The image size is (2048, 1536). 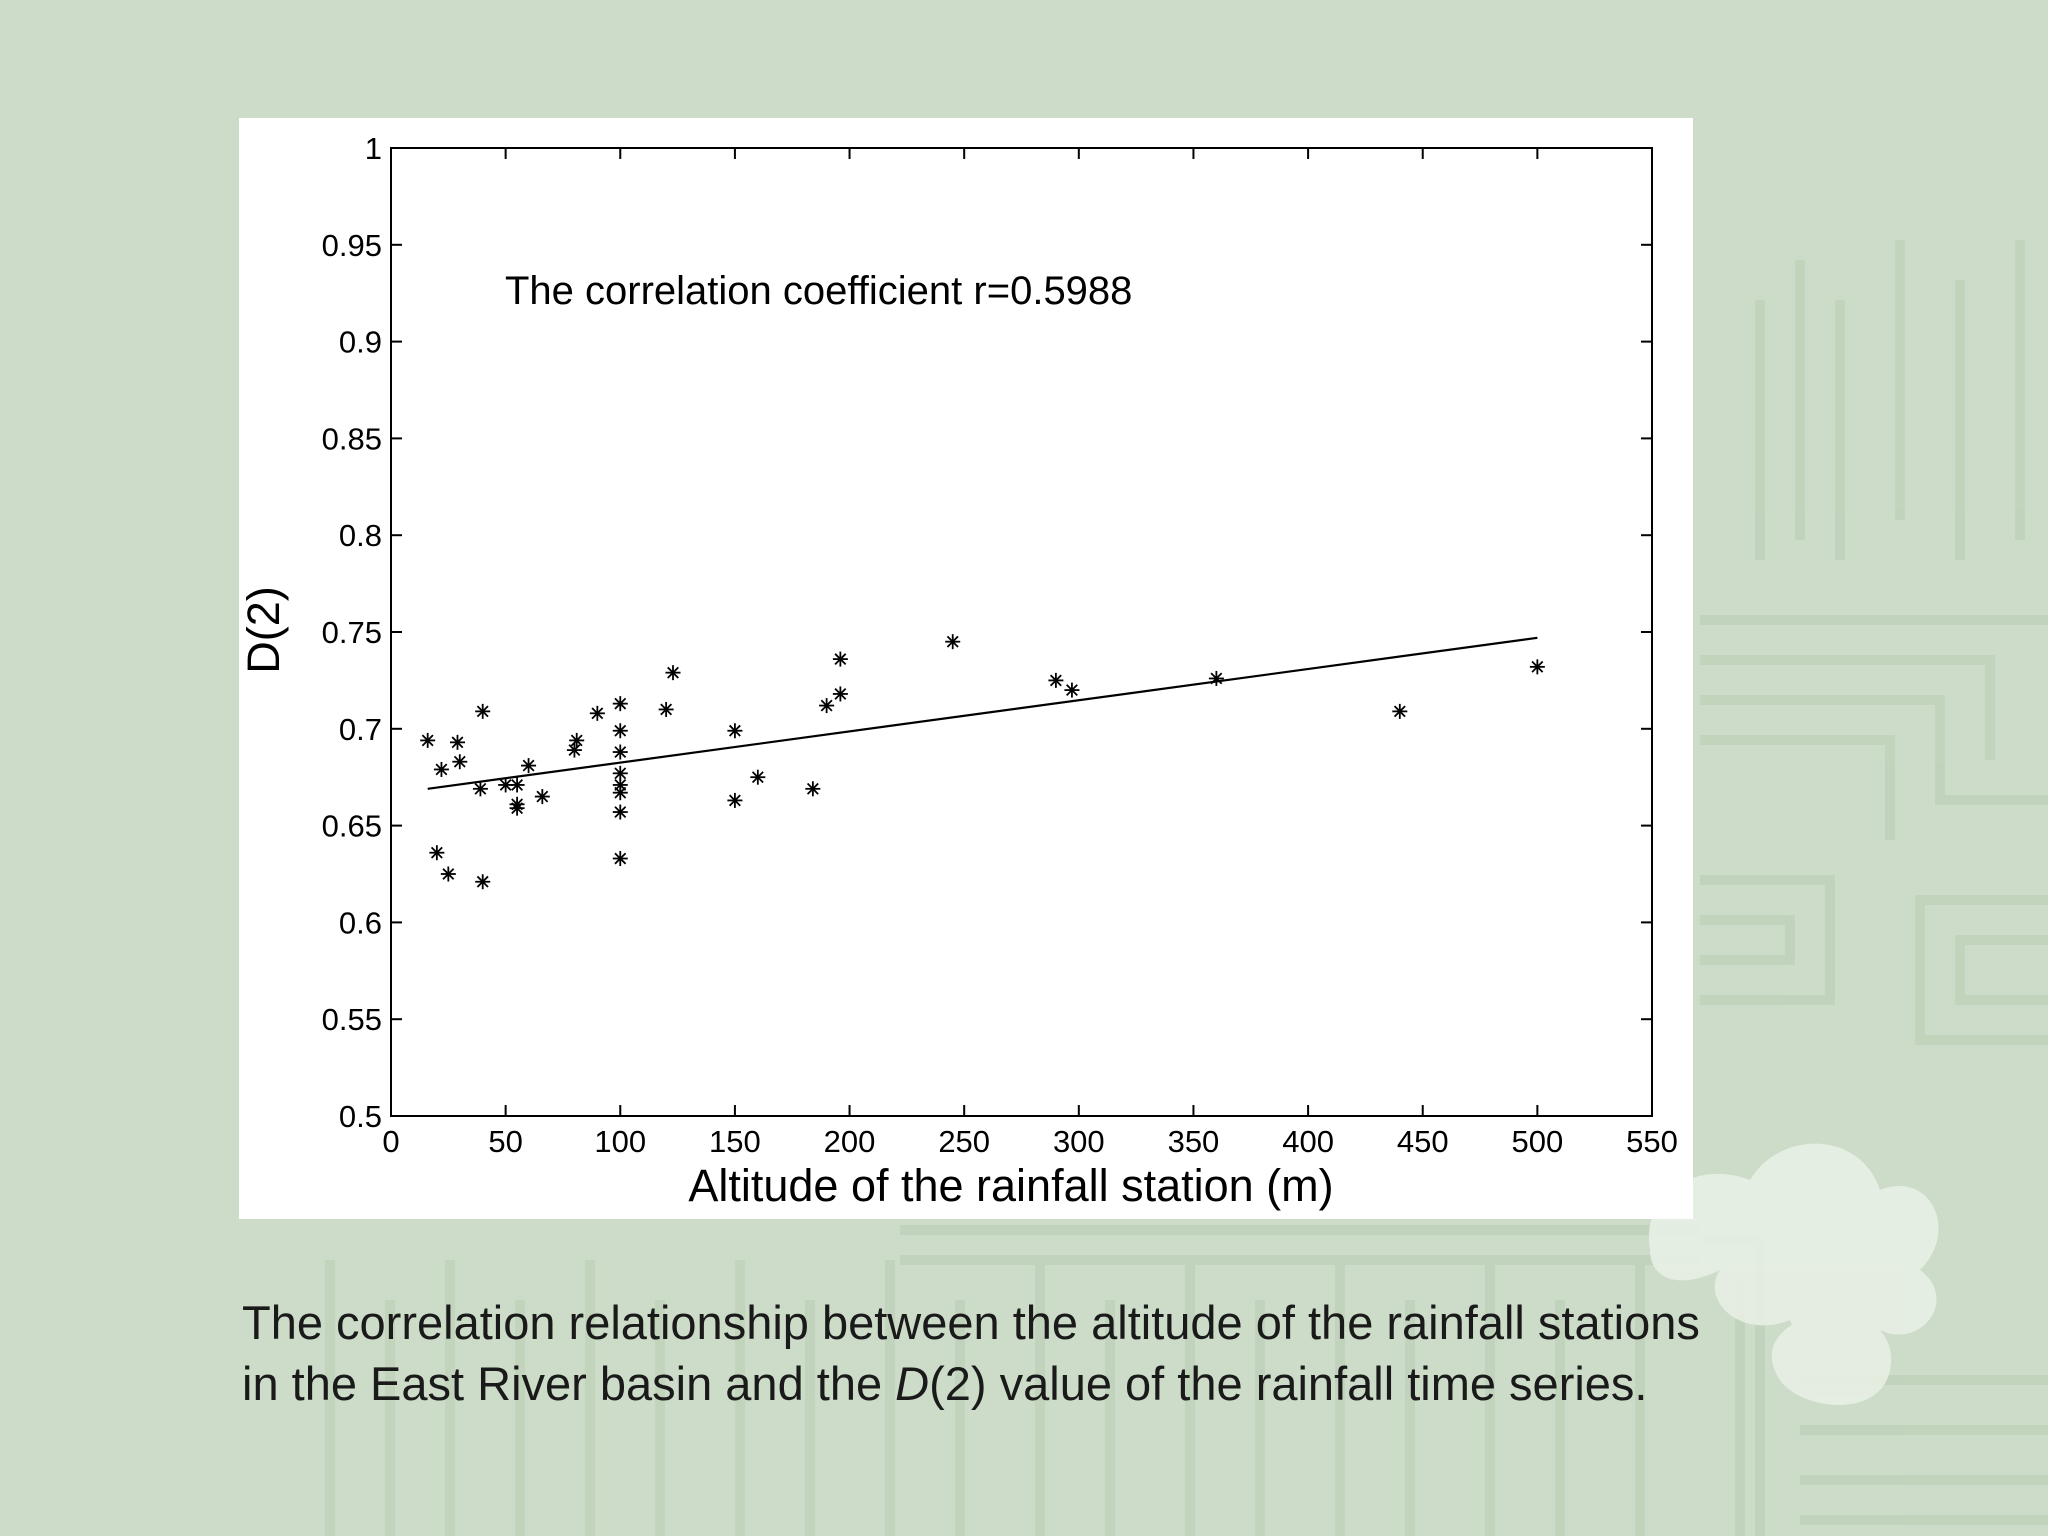 What do you see at coordinates (818, 291) in the screenshot?
I see `correlation-annotation: The correlation coefficient r=0.5988` at bounding box center [818, 291].